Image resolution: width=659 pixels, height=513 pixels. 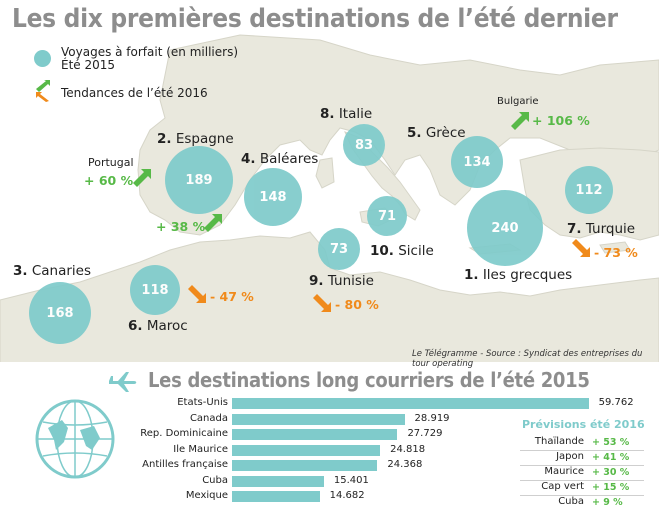 I want to click on forecast-country: Cap vert, so click(x=562, y=486).